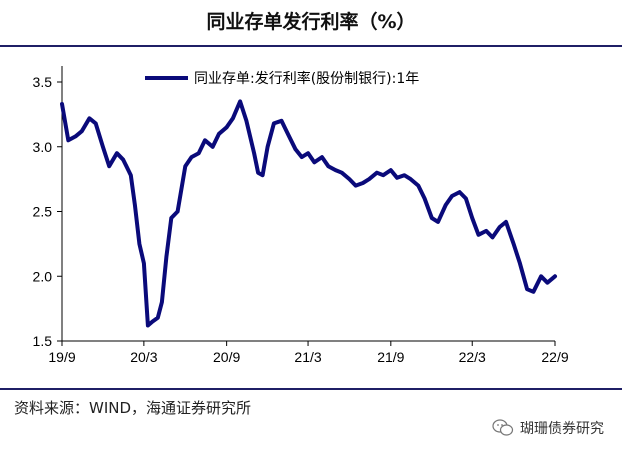 This screenshot has height=454, width=622. I want to click on x-tick-label: 22/9, so click(554, 357).